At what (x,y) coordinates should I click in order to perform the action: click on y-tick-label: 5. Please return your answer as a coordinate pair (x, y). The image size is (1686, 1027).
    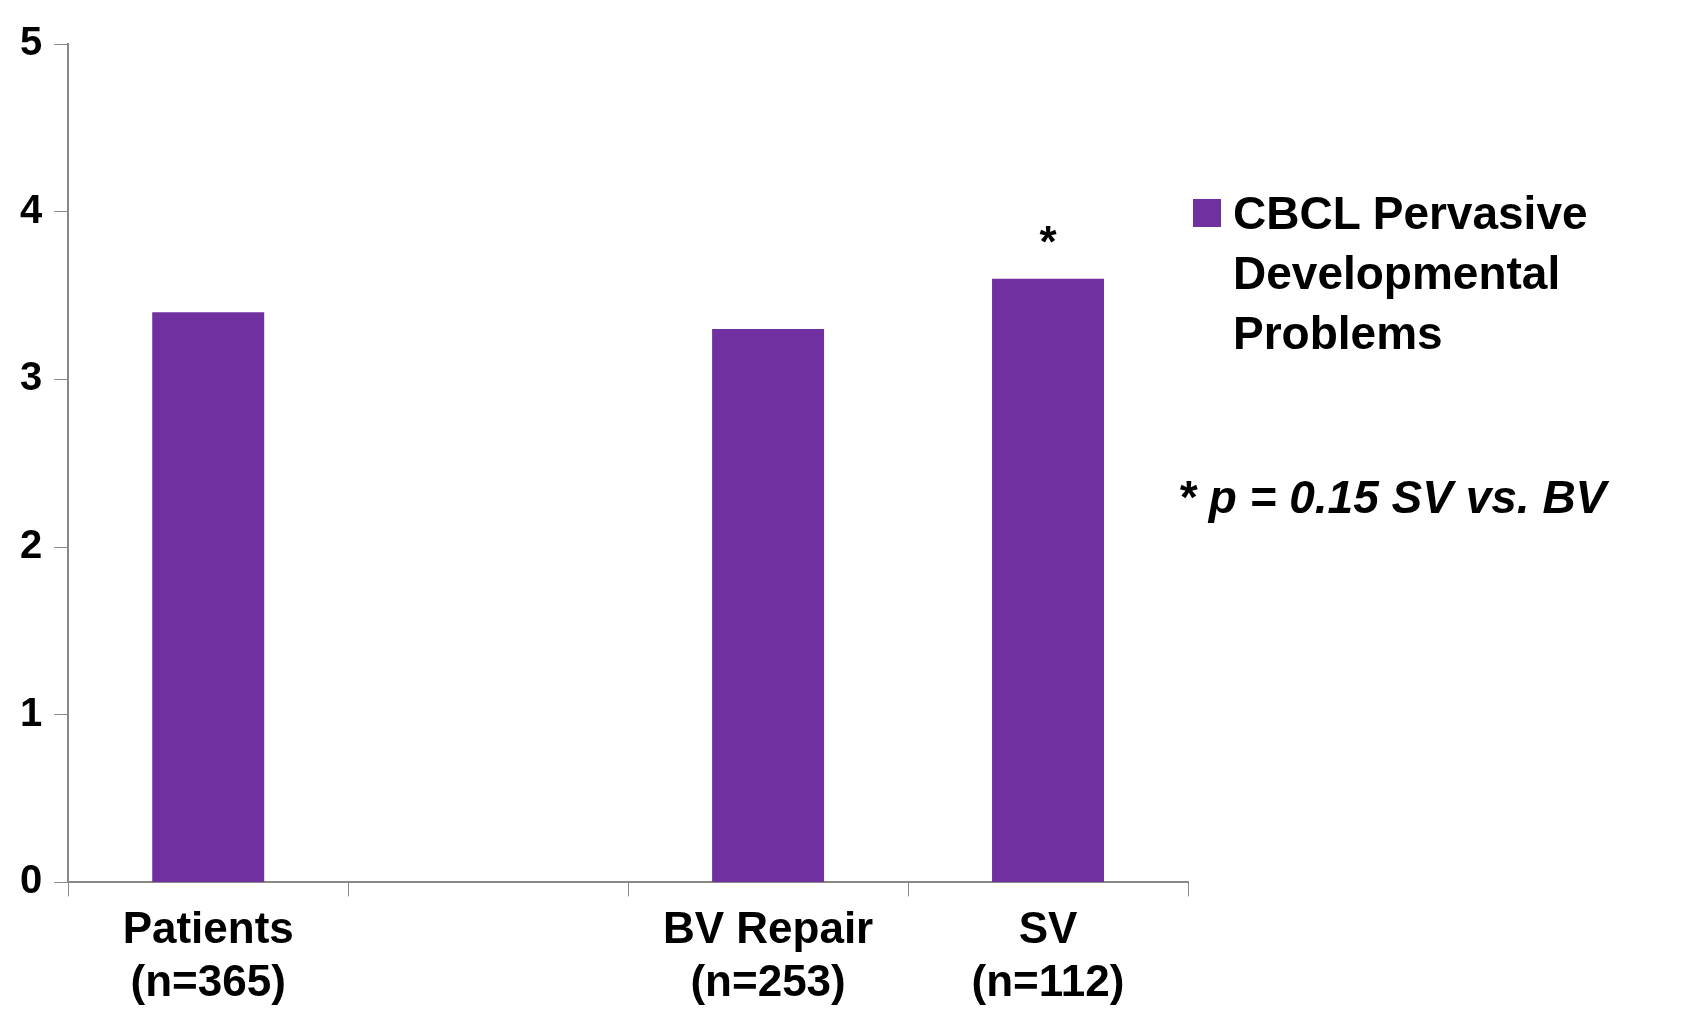
    Looking at the image, I should click on (31, 41).